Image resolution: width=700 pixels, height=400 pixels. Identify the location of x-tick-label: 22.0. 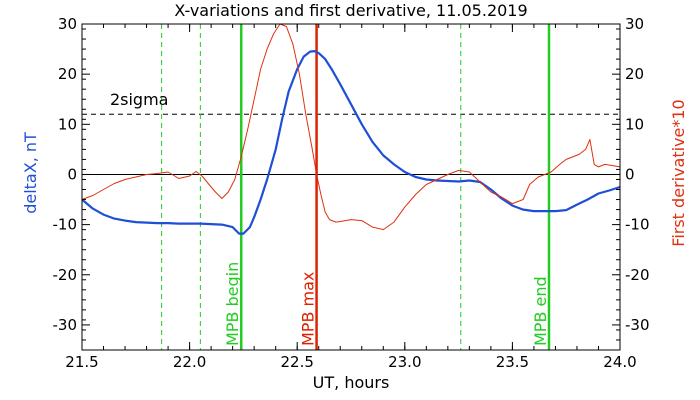
(189, 362).